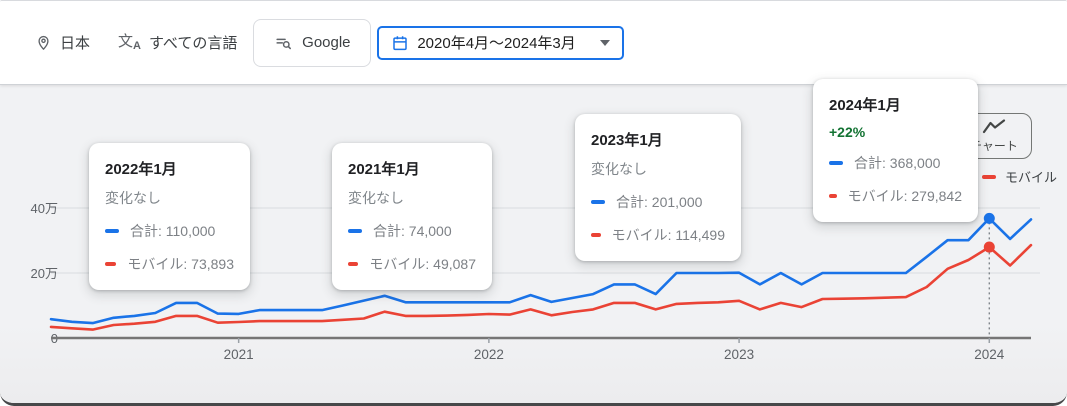  What do you see at coordinates (989, 354) in the screenshot?
I see `x-axis-label: 2024` at bounding box center [989, 354].